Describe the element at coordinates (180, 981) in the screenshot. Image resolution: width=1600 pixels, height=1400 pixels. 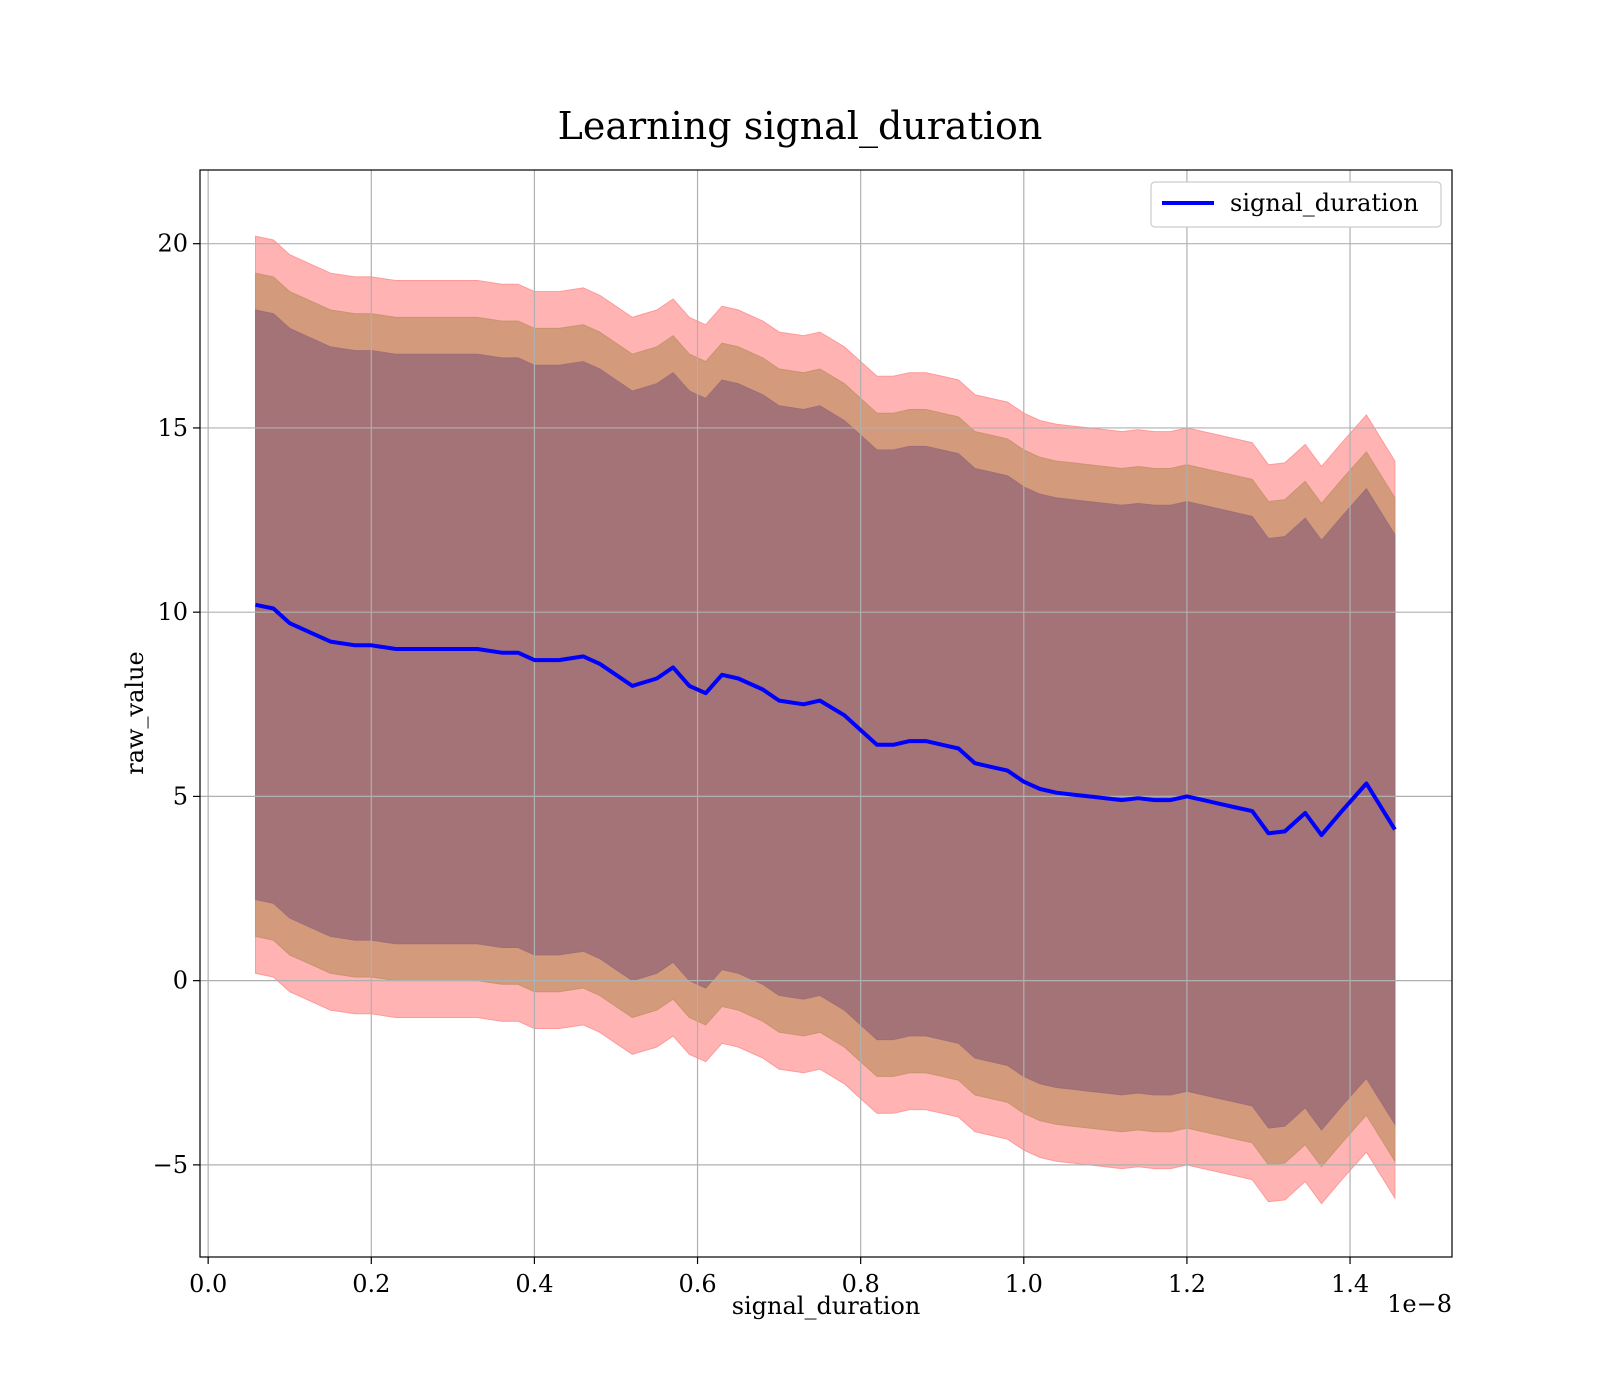
I see `y-tick-label: 0` at that location.